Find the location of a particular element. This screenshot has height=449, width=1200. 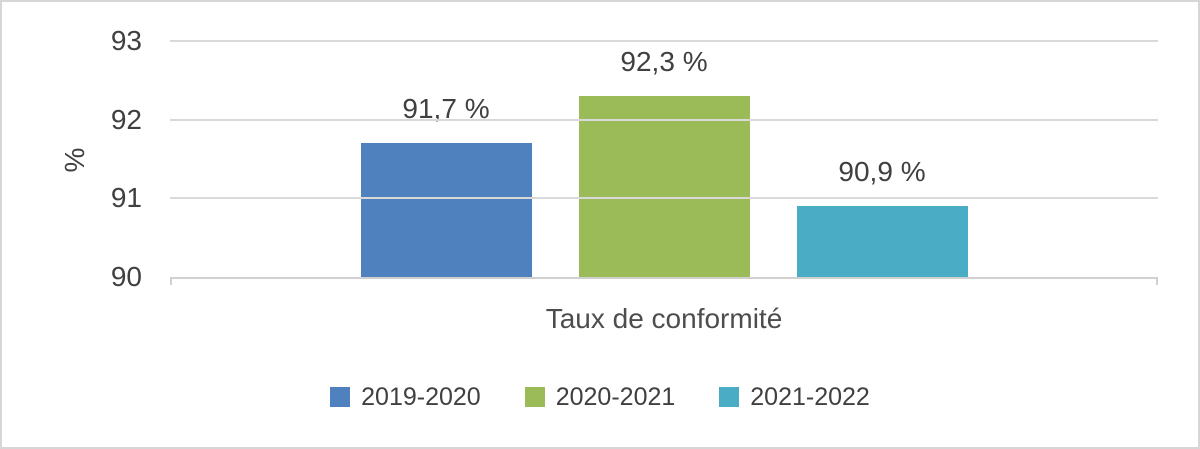

legend-item-2019-2020: 2019-2020 is located at coordinates (405, 396).